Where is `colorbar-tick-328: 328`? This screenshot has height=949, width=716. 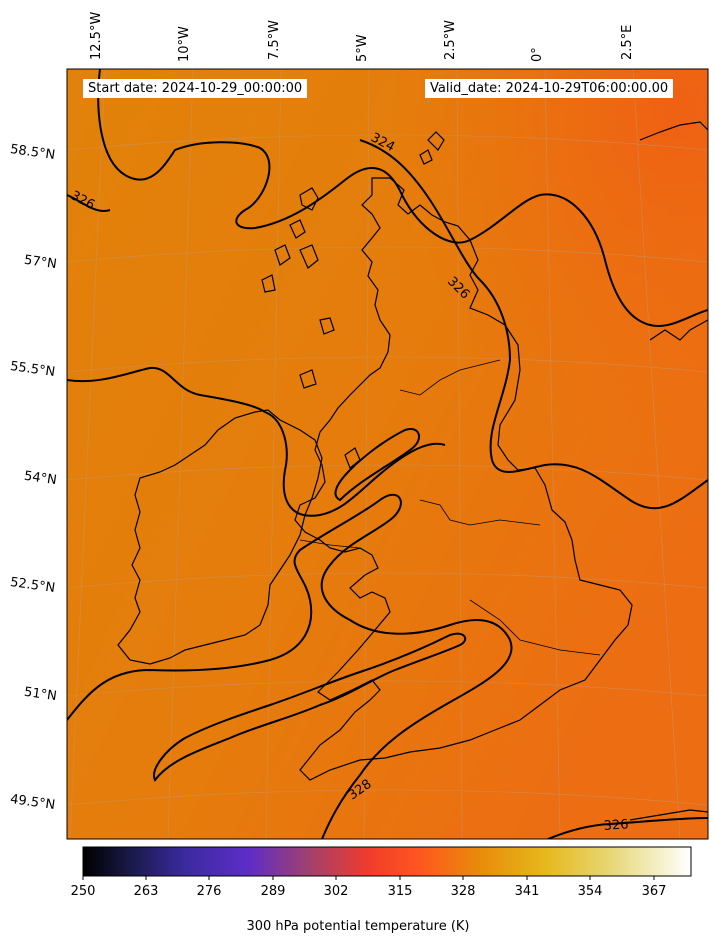
colorbar-tick-328: 328 is located at coordinates (463, 891).